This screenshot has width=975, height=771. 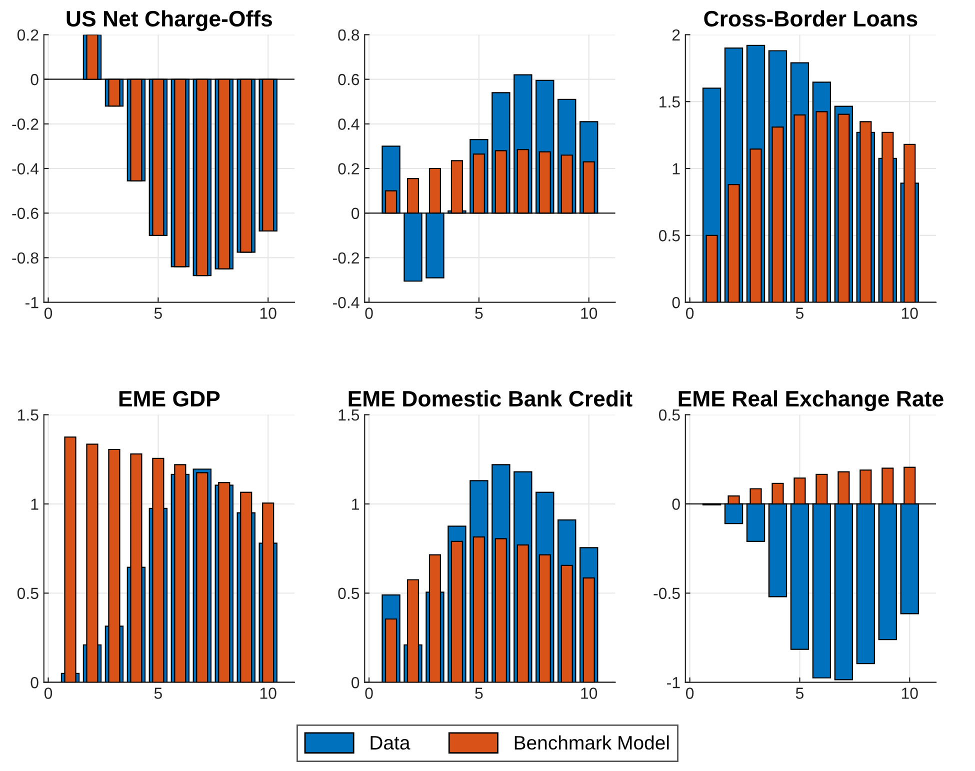 What do you see at coordinates (676, 34) in the screenshot?
I see `y-tick-label: 2` at bounding box center [676, 34].